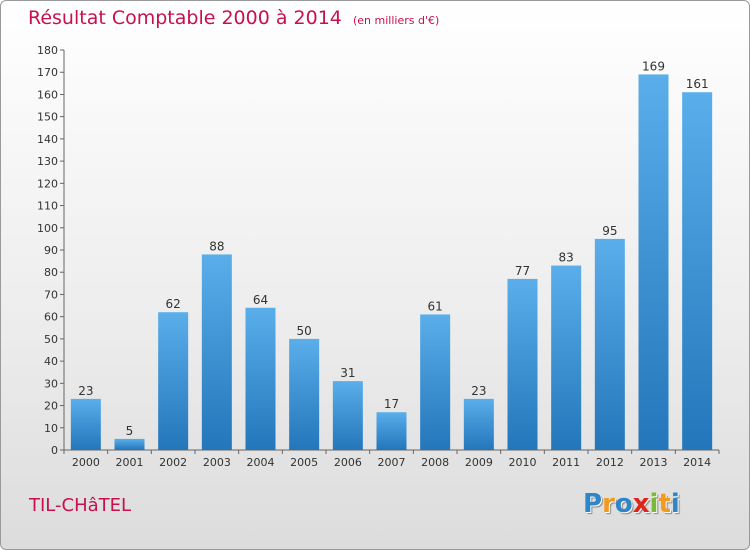 Image resolution: width=750 pixels, height=550 pixels. I want to click on y-tick-label: 60, so click(51, 317).